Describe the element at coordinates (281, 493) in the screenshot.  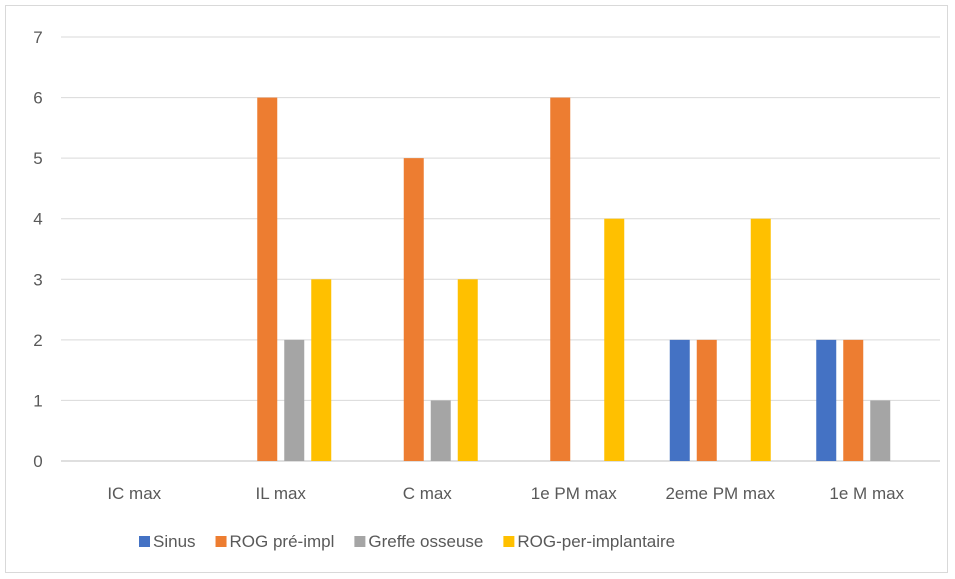
I see `x-tick-label: IL max` at that location.